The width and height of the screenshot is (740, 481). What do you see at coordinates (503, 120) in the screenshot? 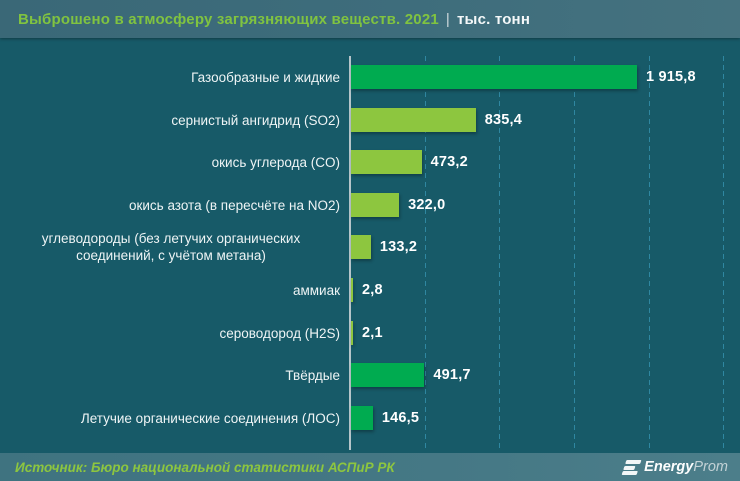
I see `value-label: 835,4` at bounding box center [503, 120].